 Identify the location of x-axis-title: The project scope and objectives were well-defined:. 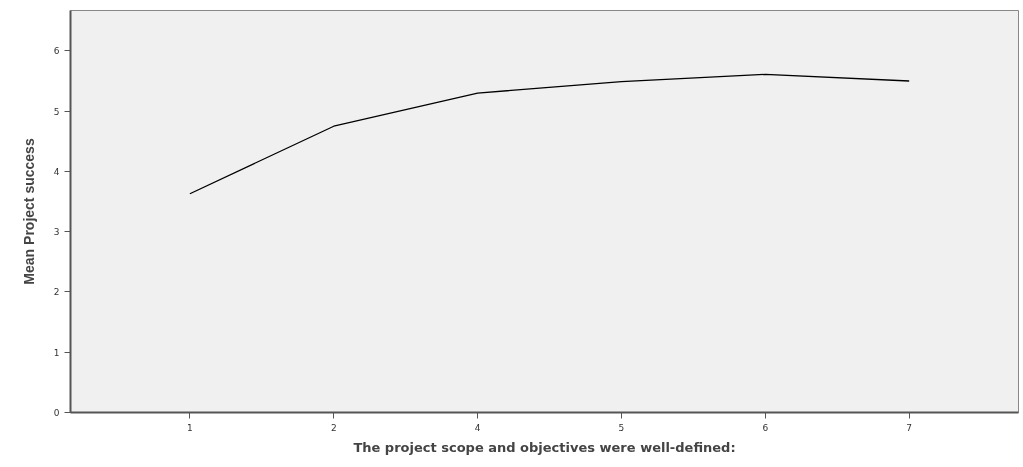
(544, 447).